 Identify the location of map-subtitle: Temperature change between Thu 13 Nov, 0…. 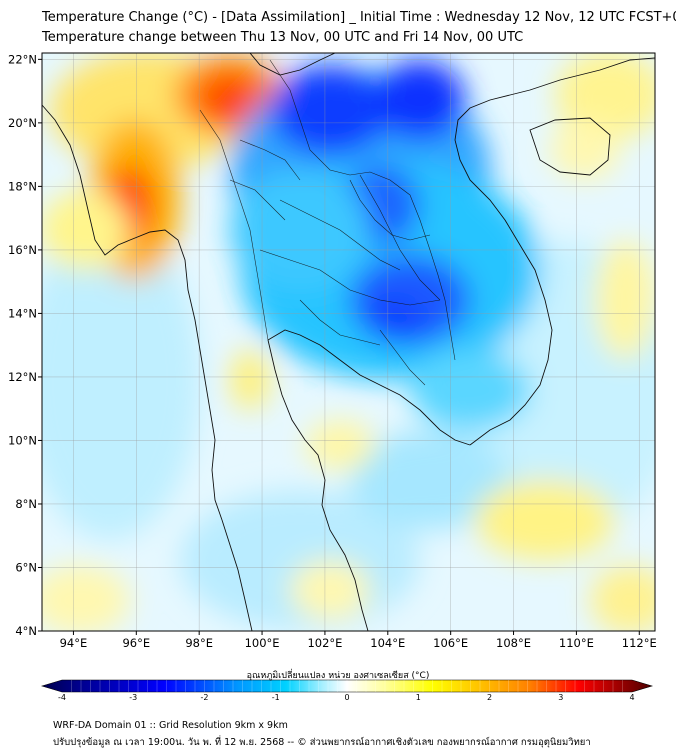
(283, 37).